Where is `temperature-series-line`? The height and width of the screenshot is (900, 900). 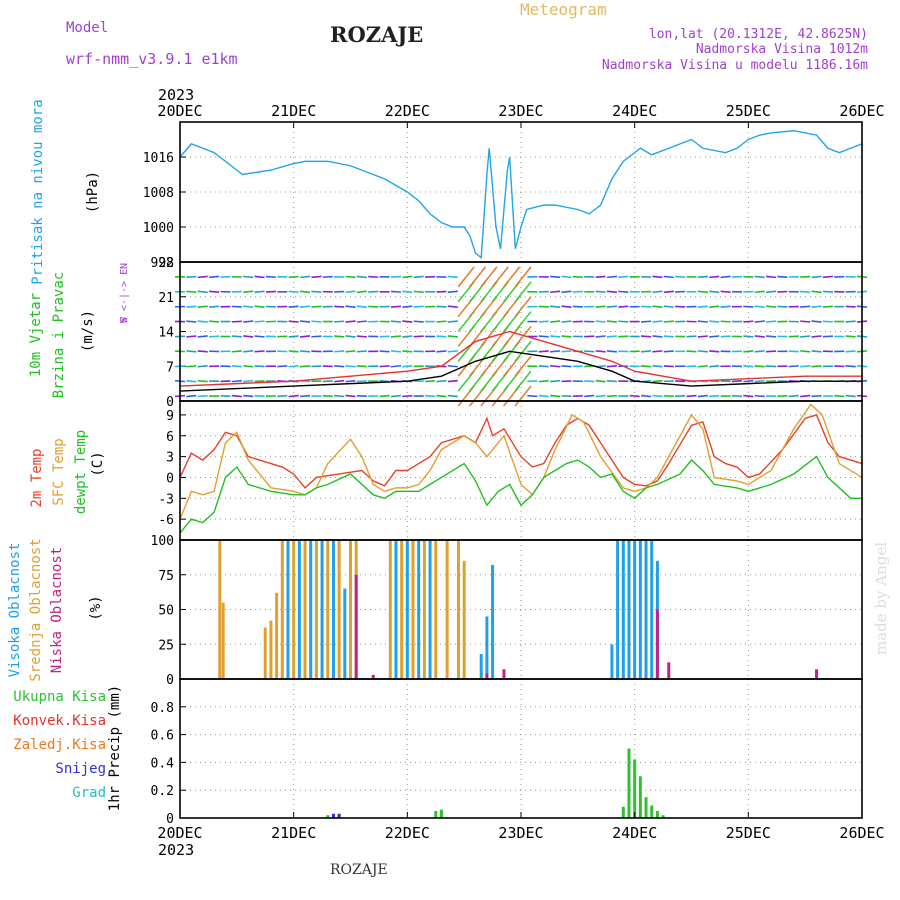 temperature-series-line is located at coordinates (521, 461).